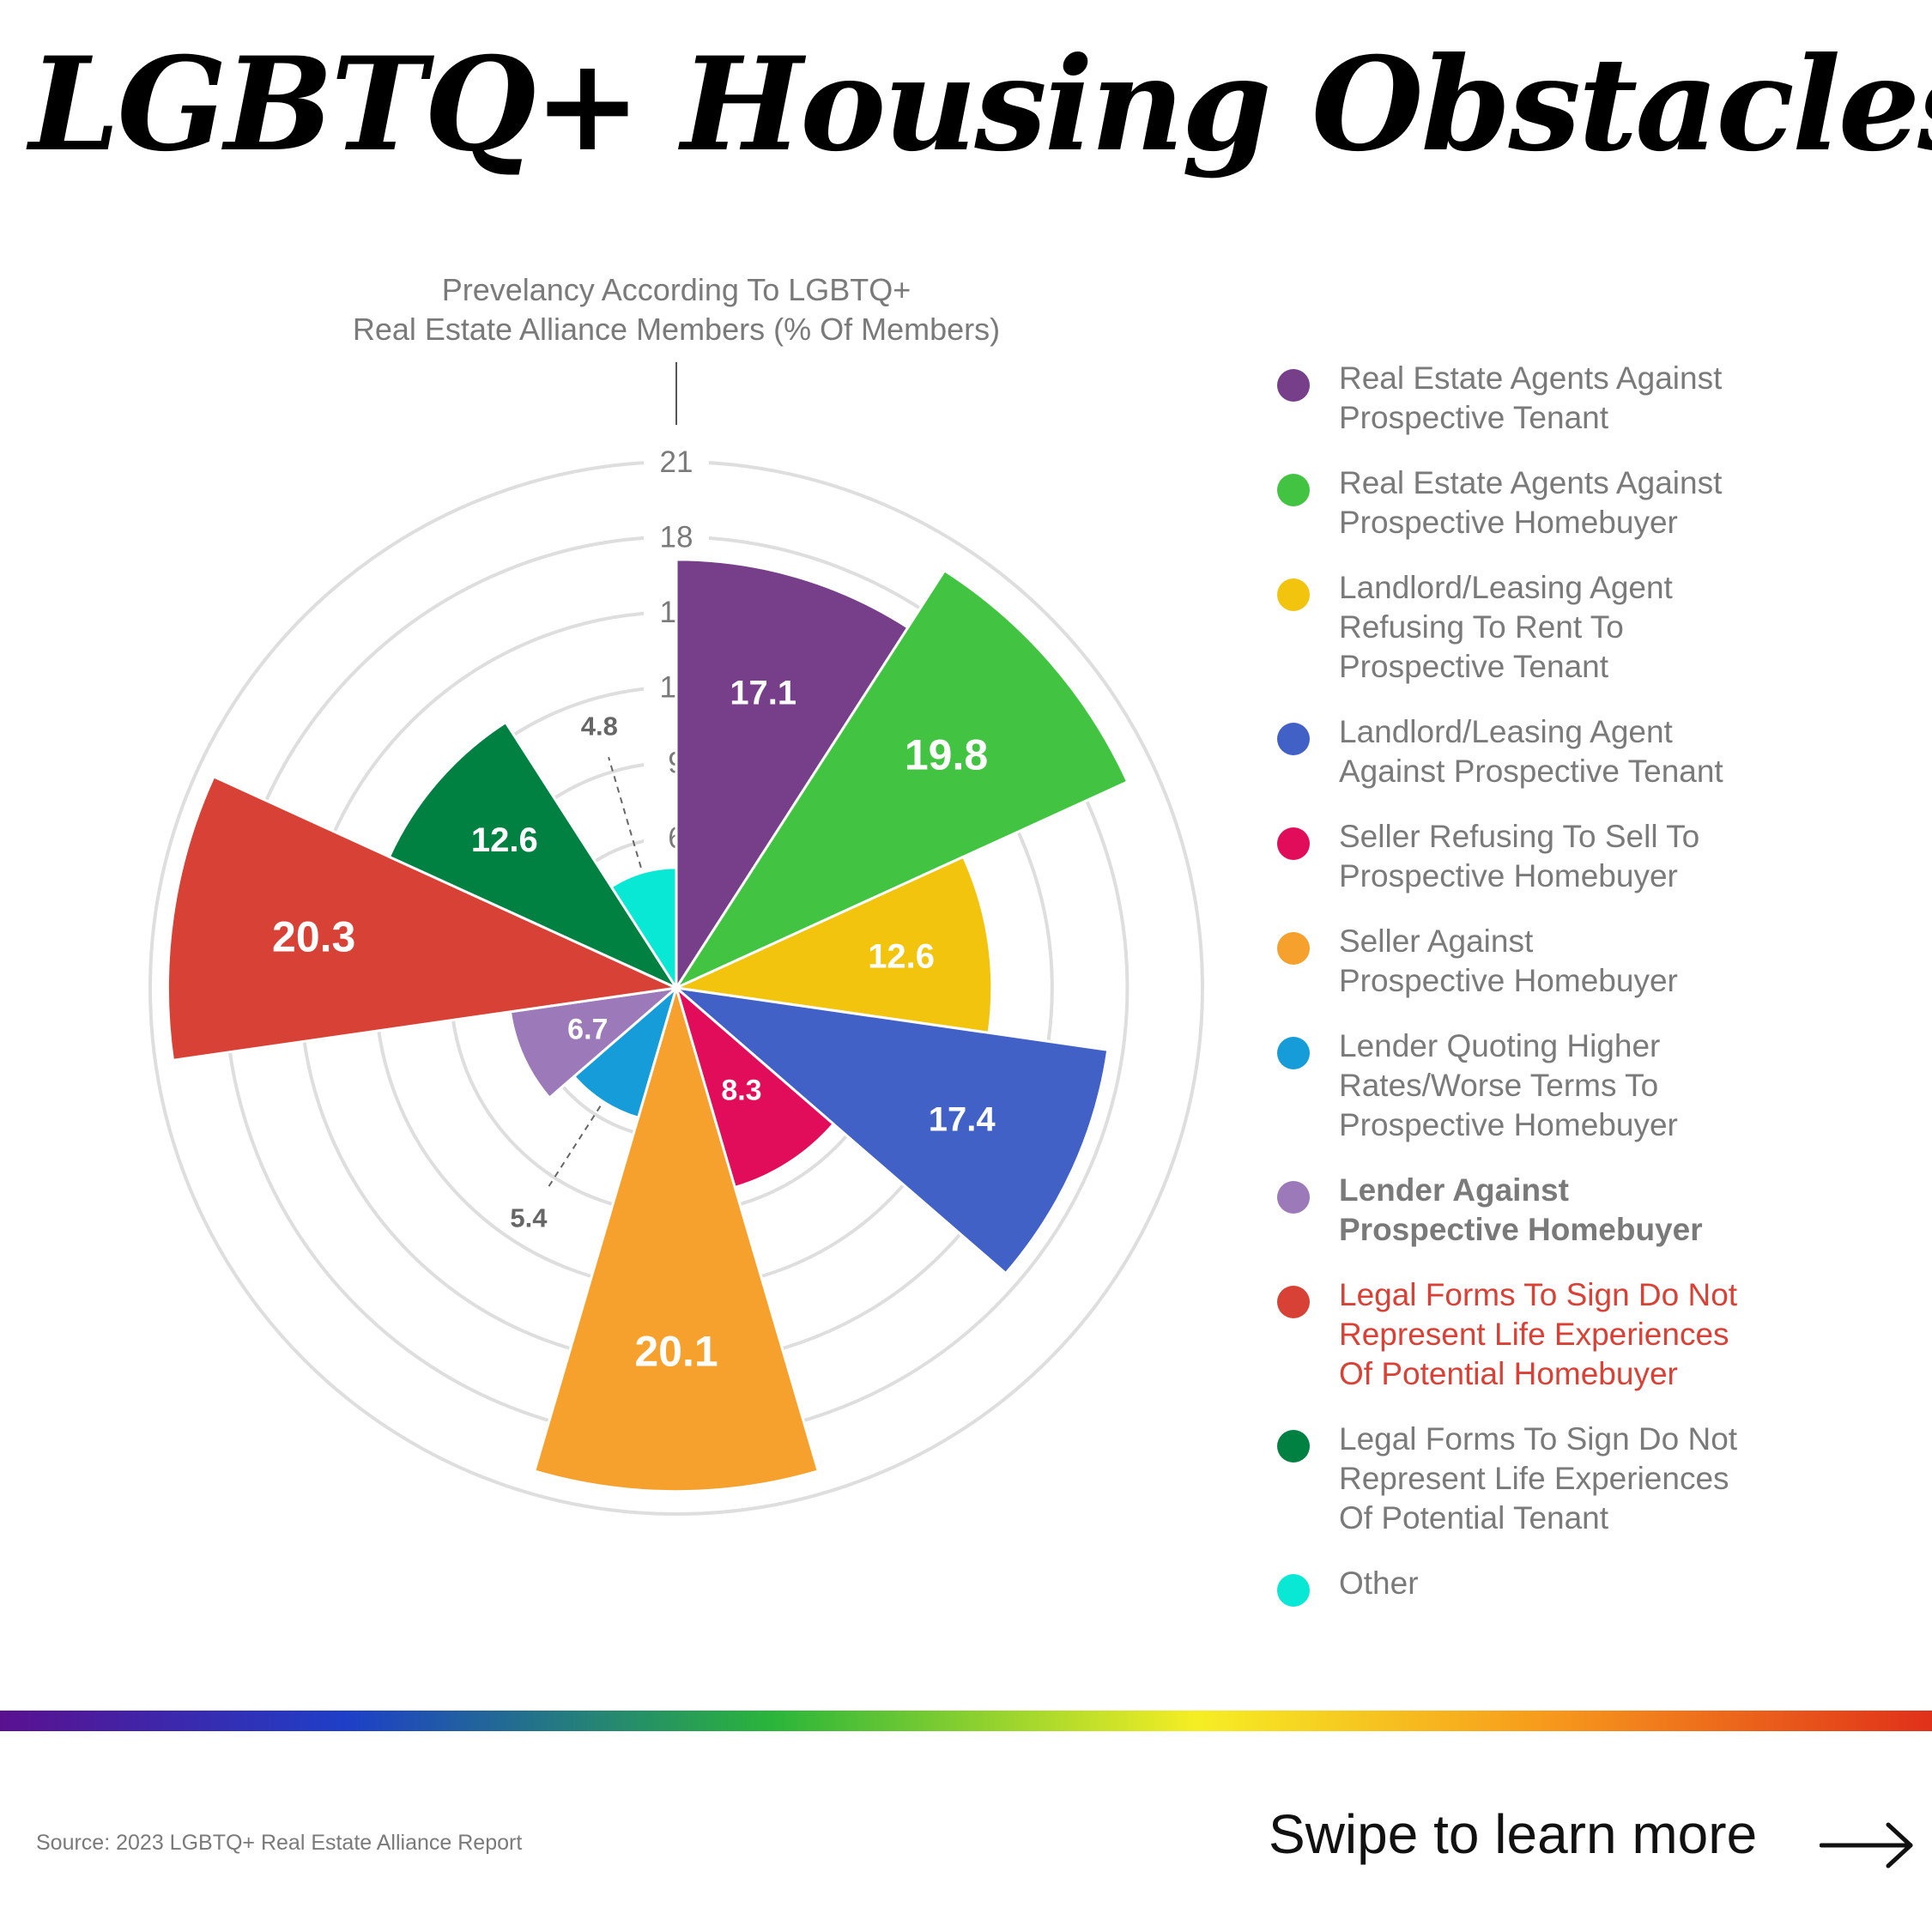 This screenshot has height=1932, width=1932. Describe the element at coordinates (600, 727) in the screenshot. I see `value-label-outside: 4.8` at that location.